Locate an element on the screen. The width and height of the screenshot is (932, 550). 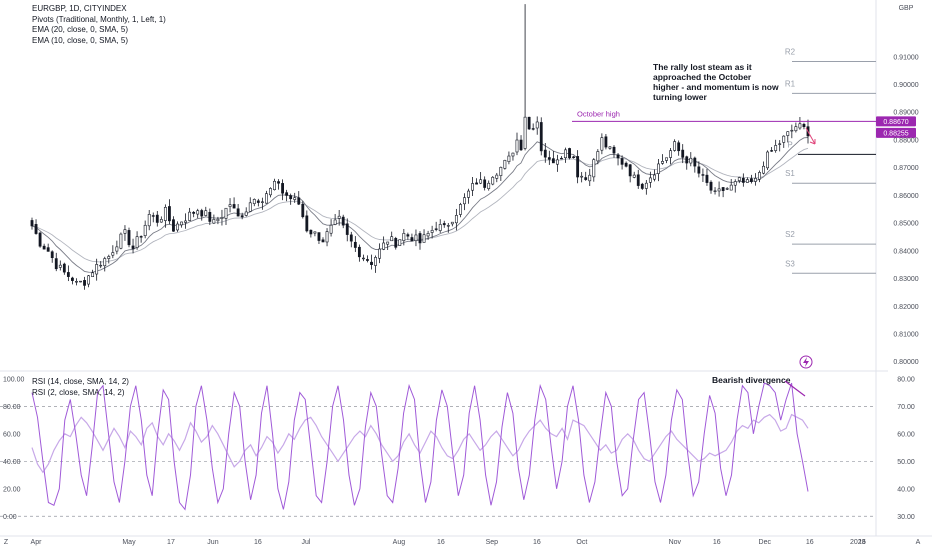
time-tick-label: May is located at coordinates (129, 542).